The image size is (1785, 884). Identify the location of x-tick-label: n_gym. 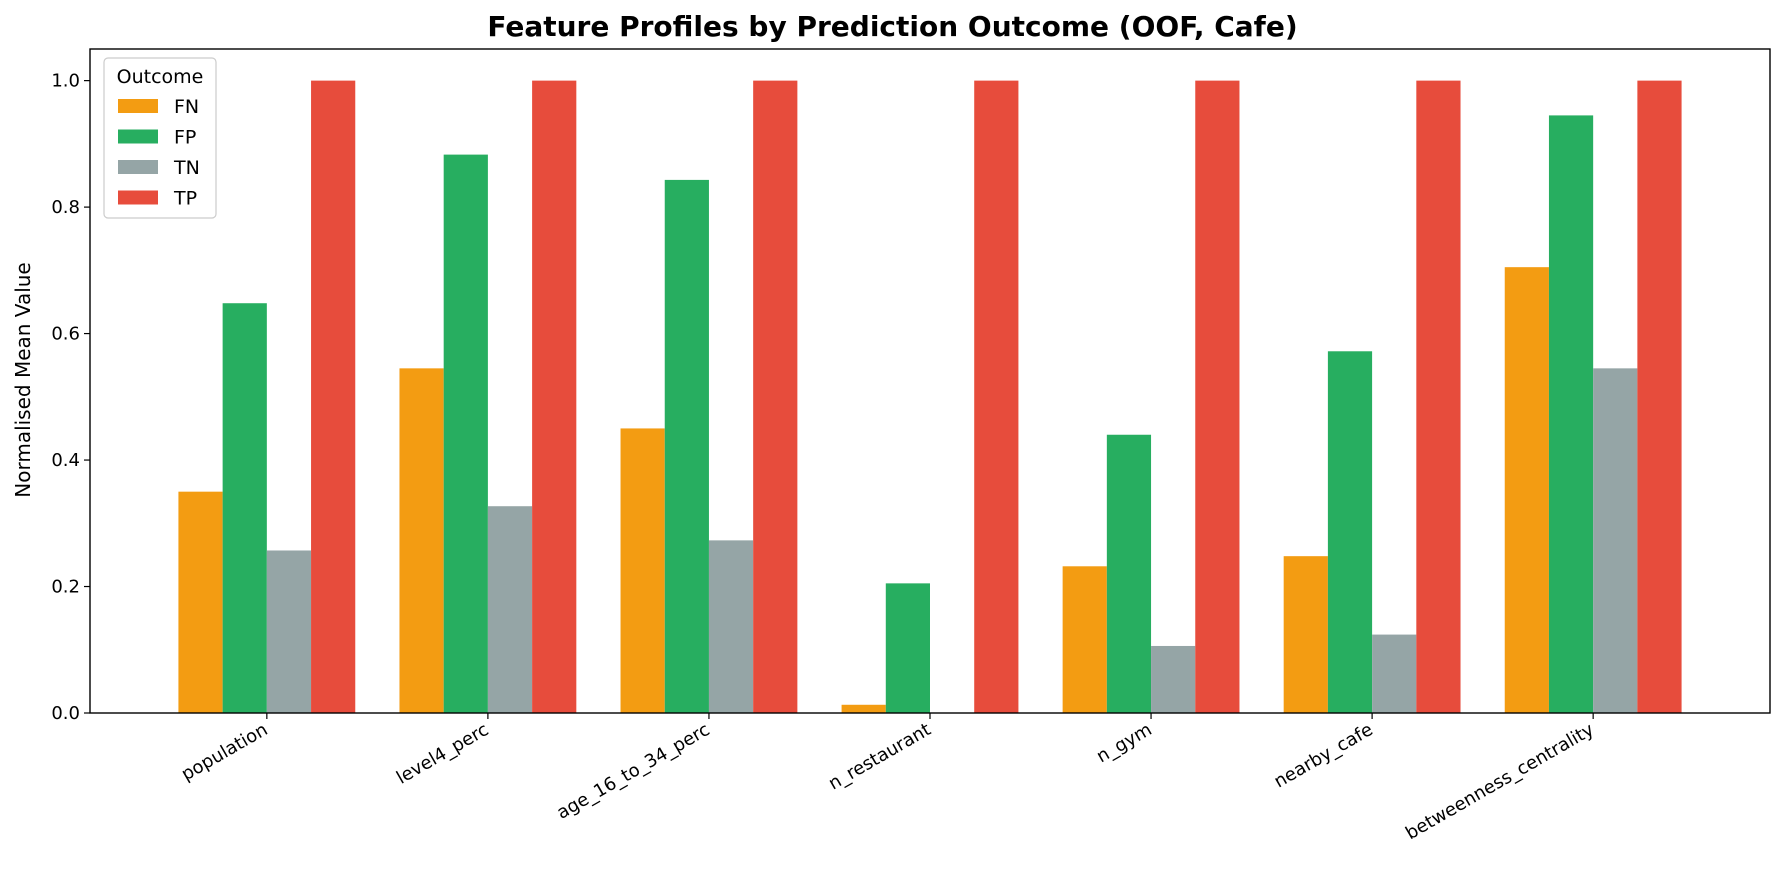
(1124, 743).